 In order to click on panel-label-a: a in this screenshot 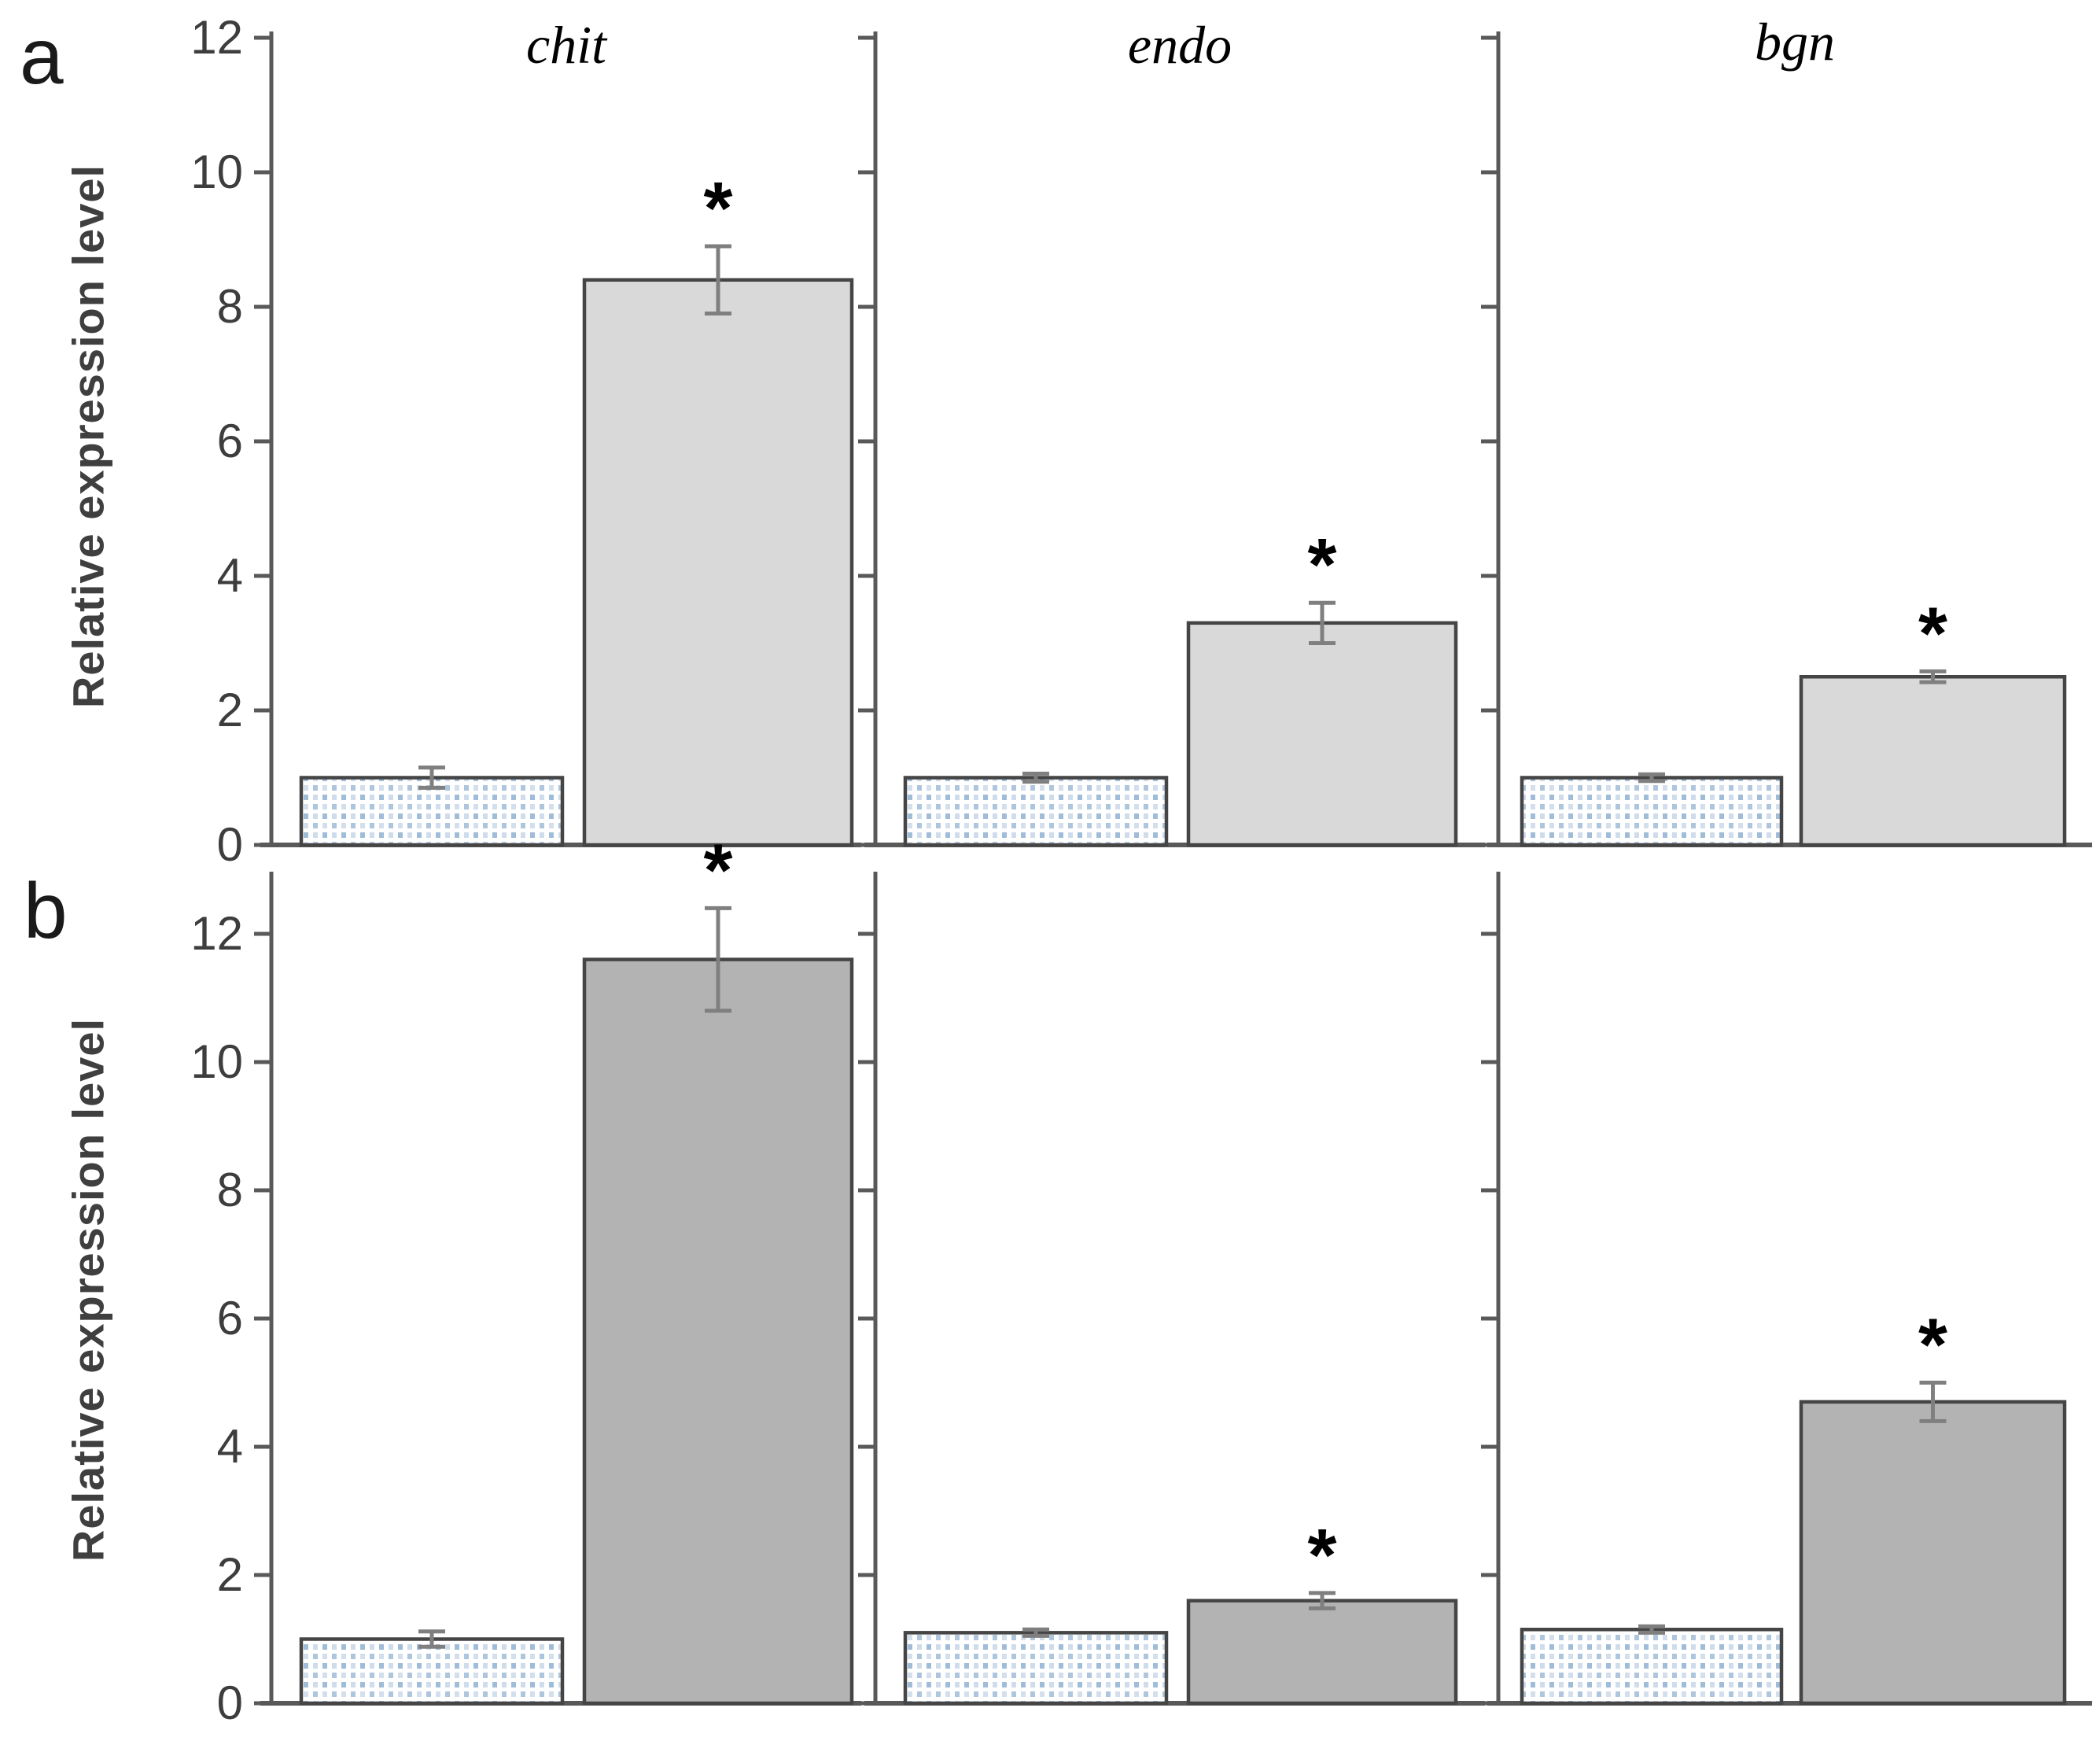, I will do `click(42, 57)`.